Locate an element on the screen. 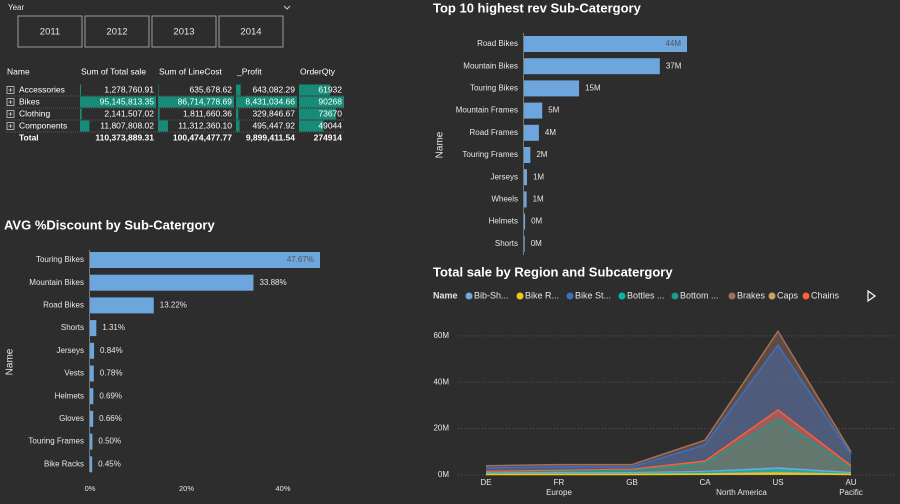 Image resolution: width=900 pixels, height=504 pixels. category-label: Helmets is located at coordinates (503, 221).